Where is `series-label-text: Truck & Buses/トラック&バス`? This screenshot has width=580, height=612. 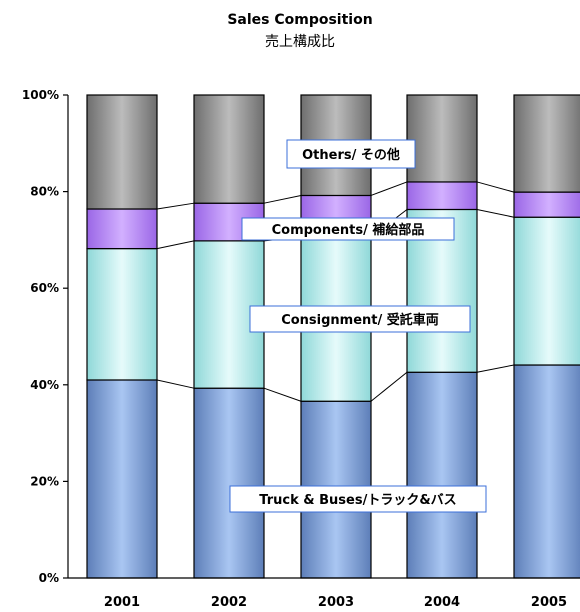 series-label-text: Truck & Buses/トラック&バス is located at coordinates (357, 500).